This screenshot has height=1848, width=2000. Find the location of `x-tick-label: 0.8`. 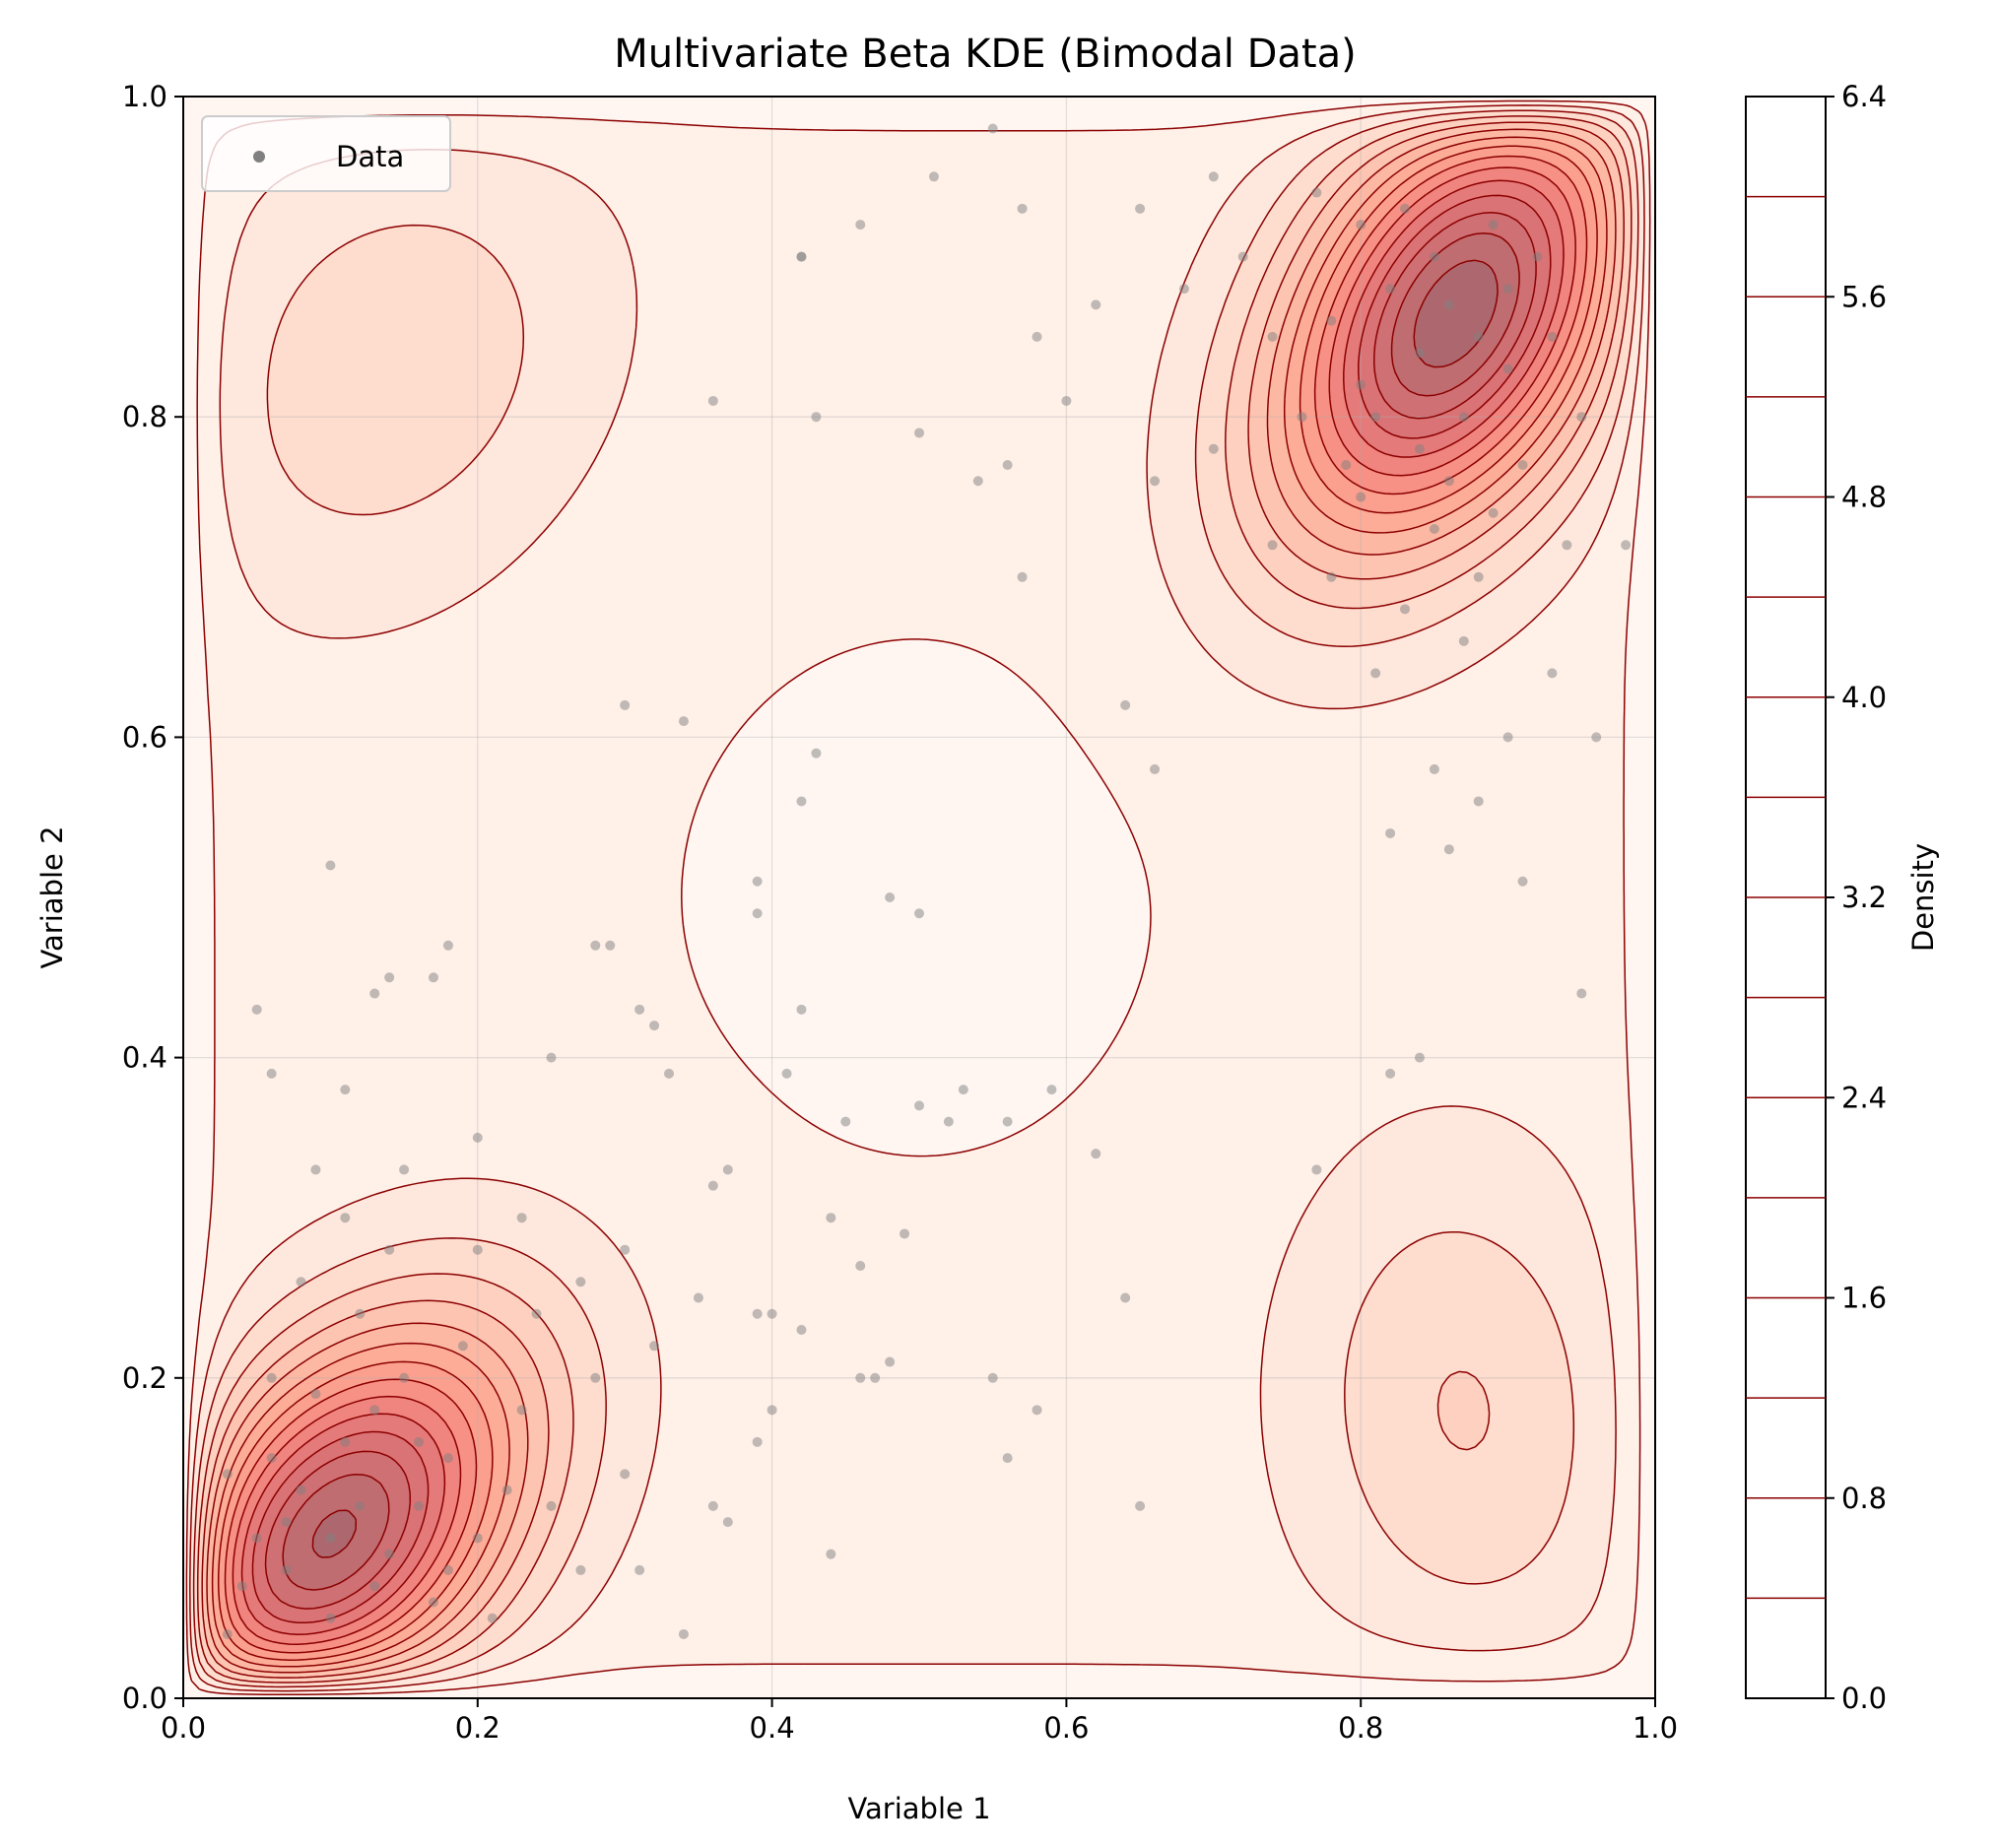

x-tick-label: 0.8 is located at coordinates (1360, 1728).